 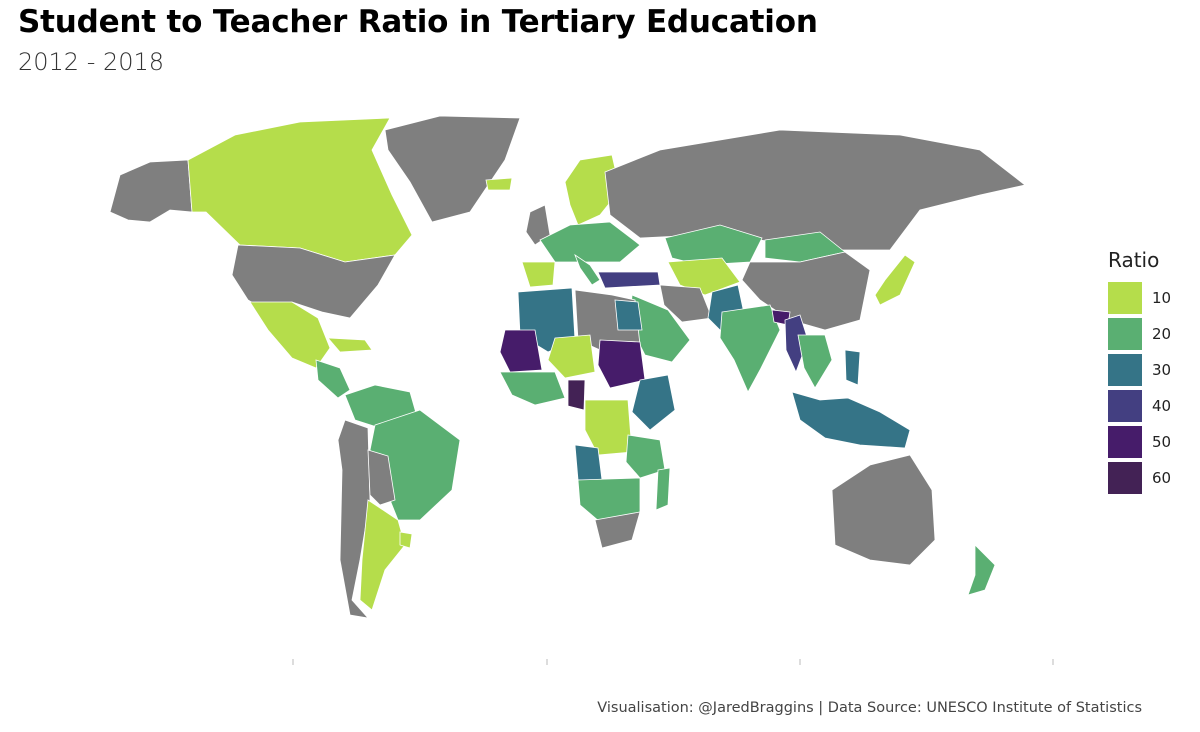 What do you see at coordinates (663, 489) in the screenshot?
I see `region-madagascar` at bounding box center [663, 489].